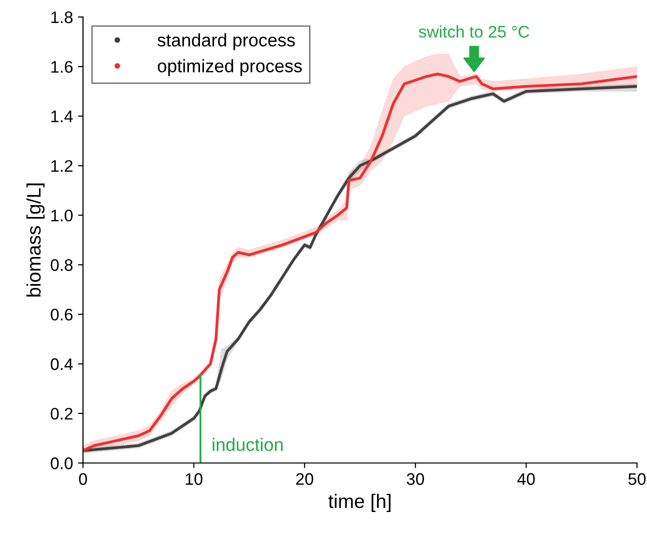 Image resolution: width=647 pixels, height=533 pixels. Describe the element at coordinates (61, 314) in the screenshot. I see `y-tick-label: 0.6` at that location.